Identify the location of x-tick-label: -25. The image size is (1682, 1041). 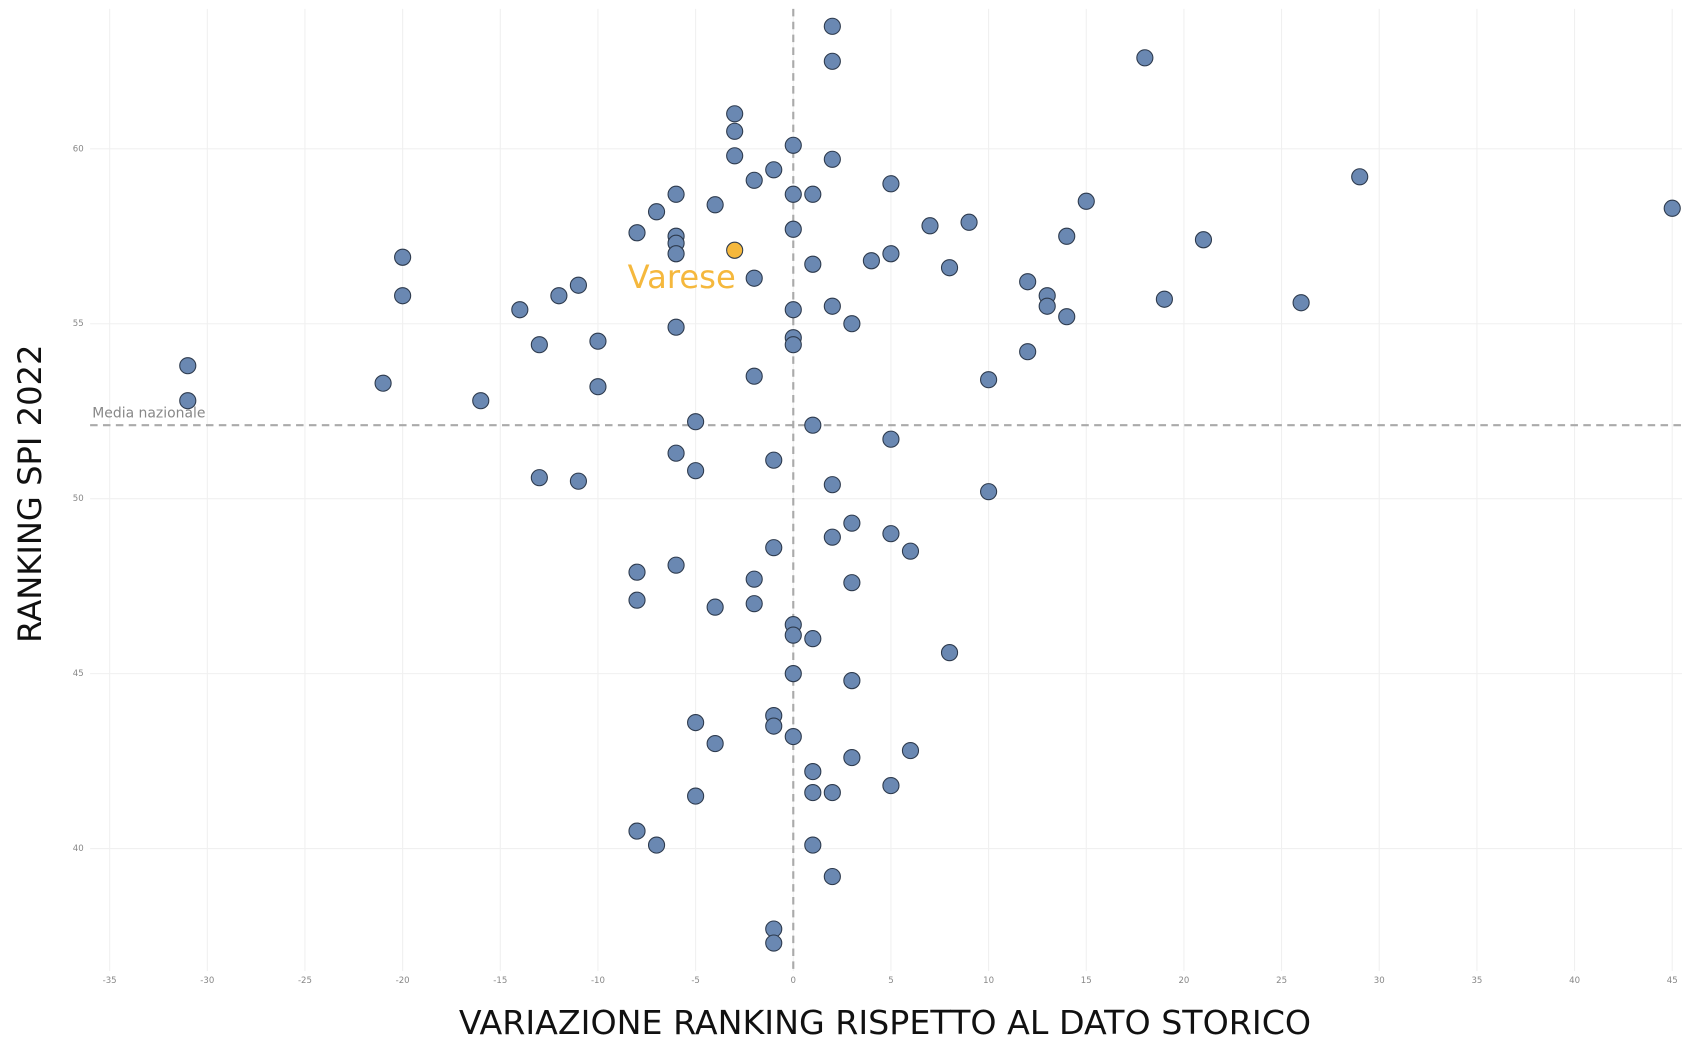
(305, 981).